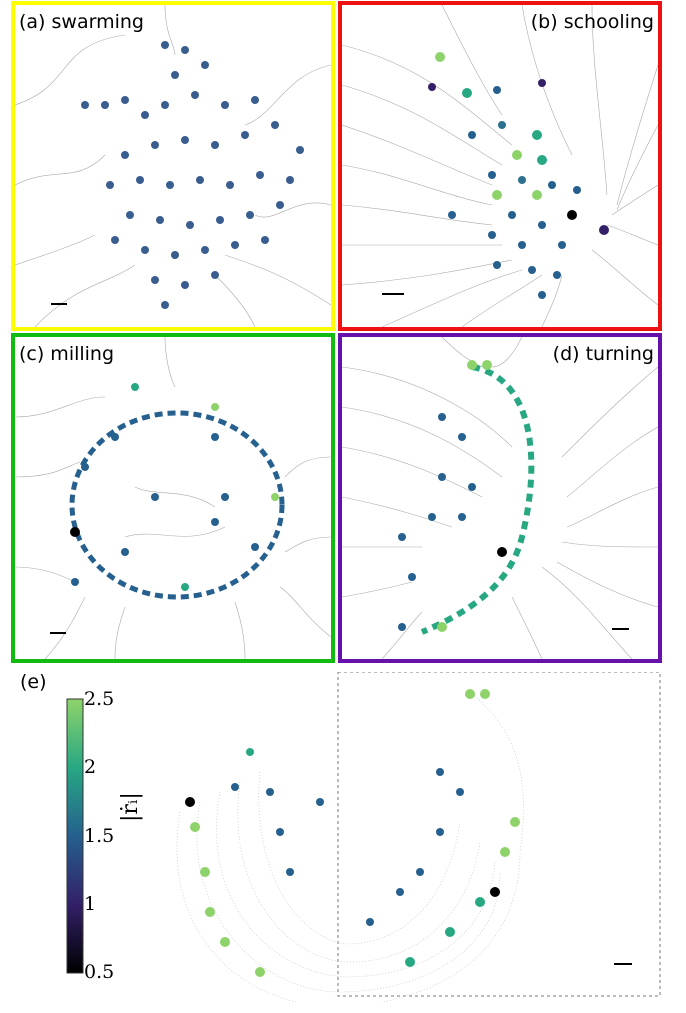 The height and width of the screenshot is (1013, 686). I want to click on turning-arc, so click(477, 499).